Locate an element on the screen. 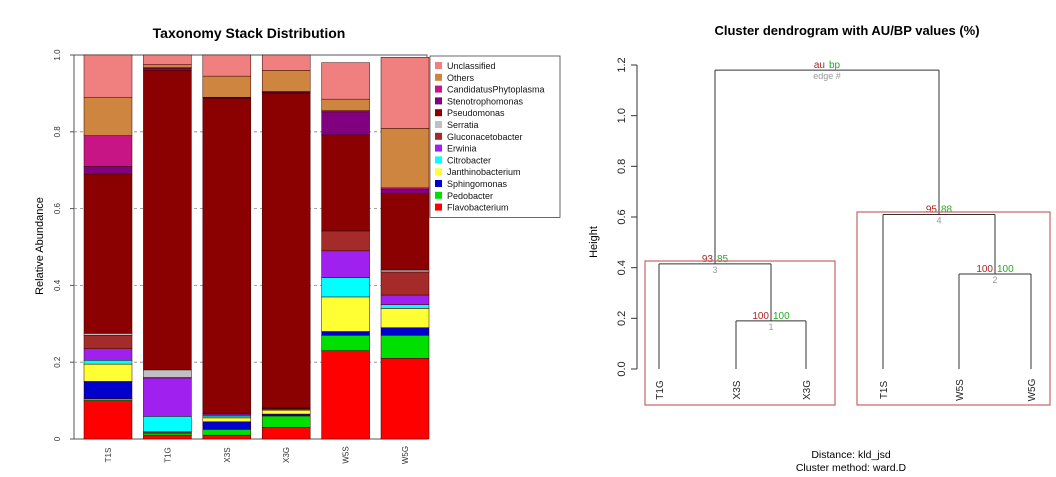 The height and width of the screenshot is (477, 1056). leaf-label: X3S is located at coordinates (737, 389).